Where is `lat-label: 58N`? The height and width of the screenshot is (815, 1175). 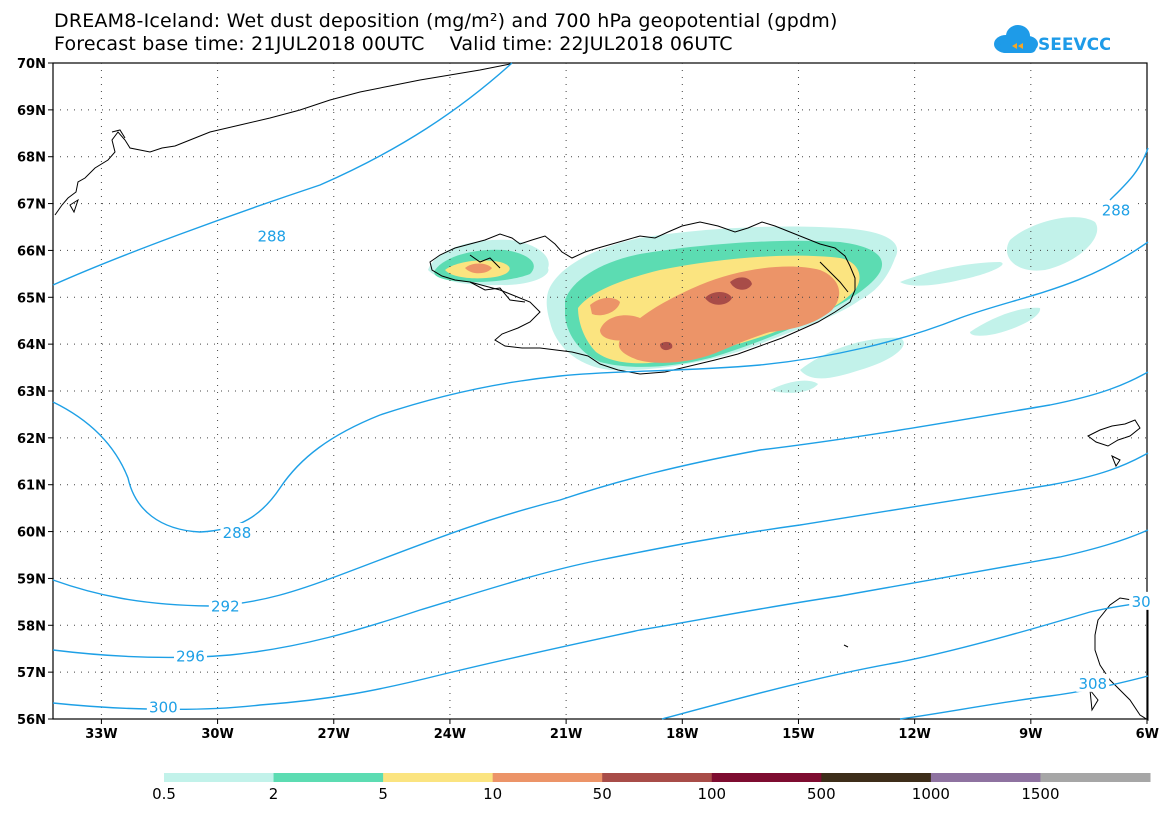
lat-label: 58N is located at coordinates (31, 626).